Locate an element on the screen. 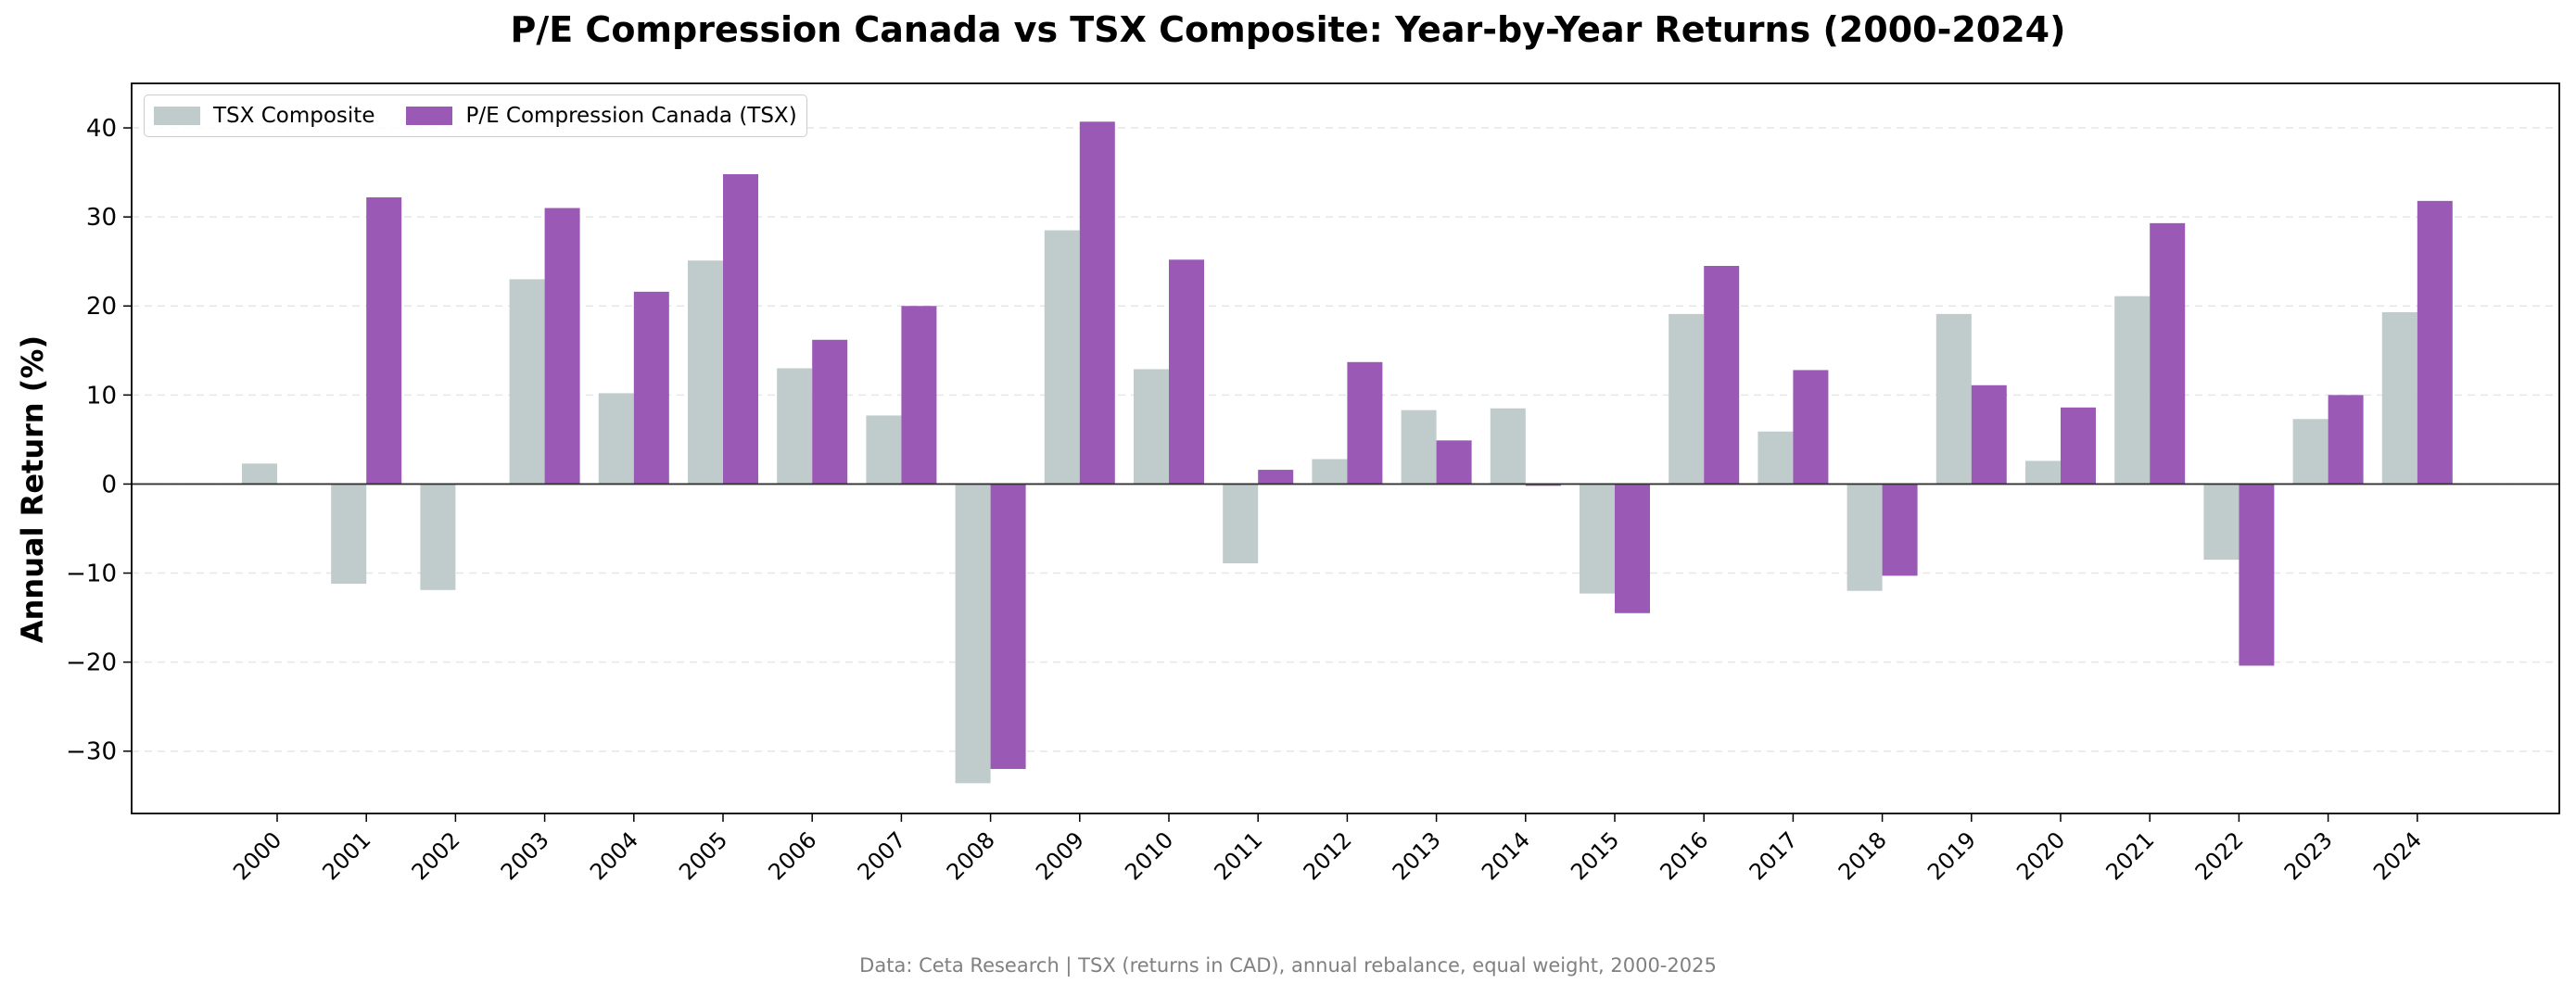  x-tick-label: 2003 is located at coordinates (525, 856).